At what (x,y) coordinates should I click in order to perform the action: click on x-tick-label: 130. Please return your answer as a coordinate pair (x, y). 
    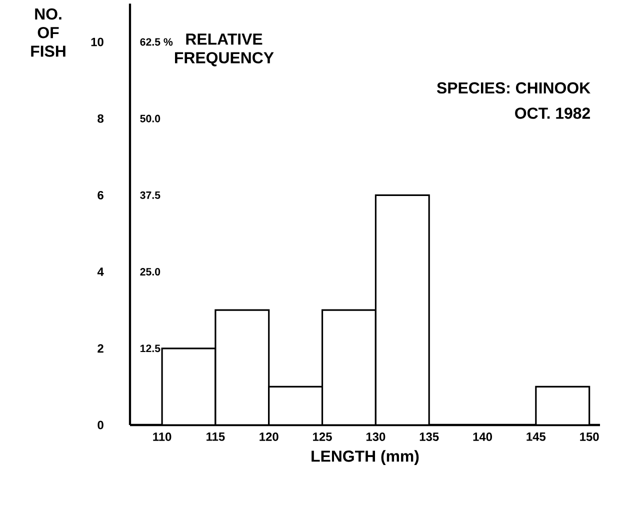
    Looking at the image, I should click on (376, 436).